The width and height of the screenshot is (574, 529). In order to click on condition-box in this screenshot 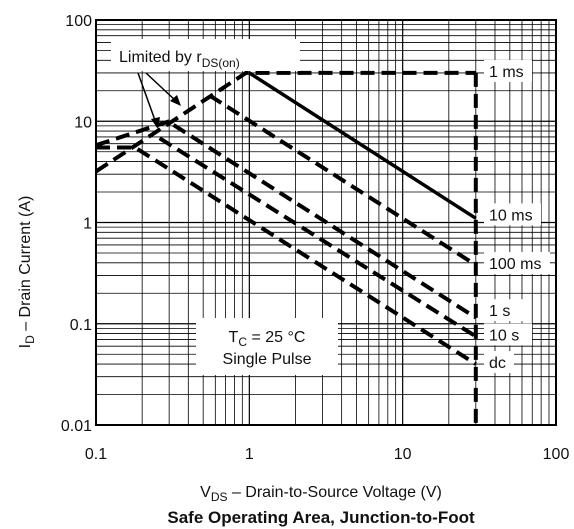, I will do `click(267, 346)`.